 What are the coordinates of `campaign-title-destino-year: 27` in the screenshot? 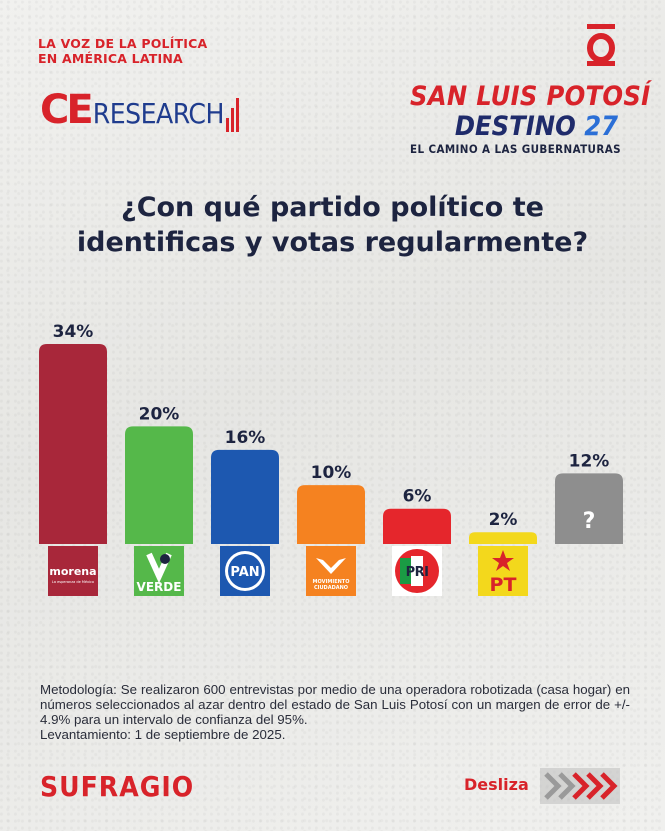 It's located at (601, 126).